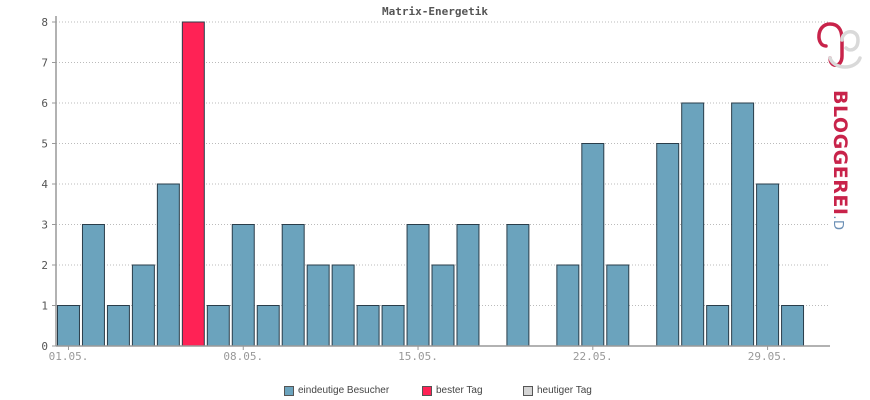  Describe the element at coordinates (44, 265) in the screenshot. I see `y-tick-label-2: 2` at that location.